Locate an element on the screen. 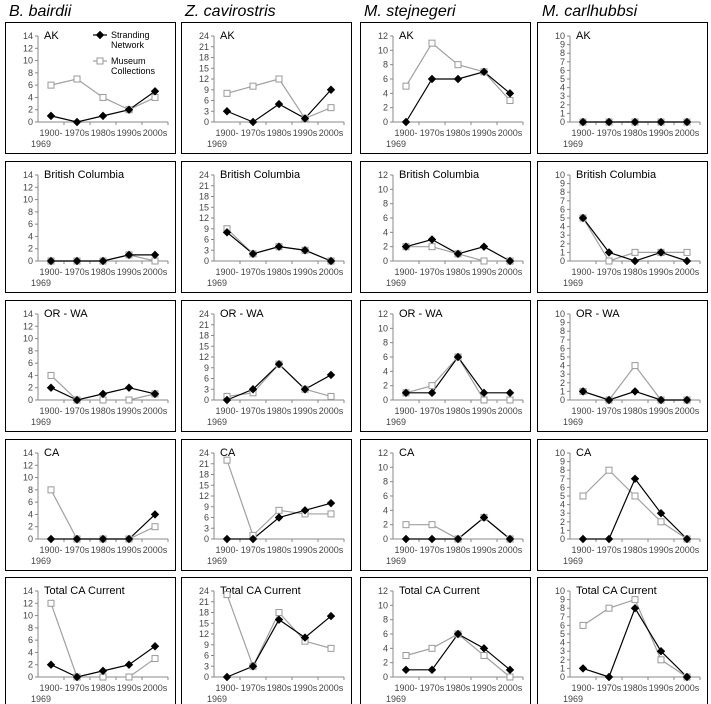 The image size is (711, 704). region-label: CA is located at coordinates (52, 453).